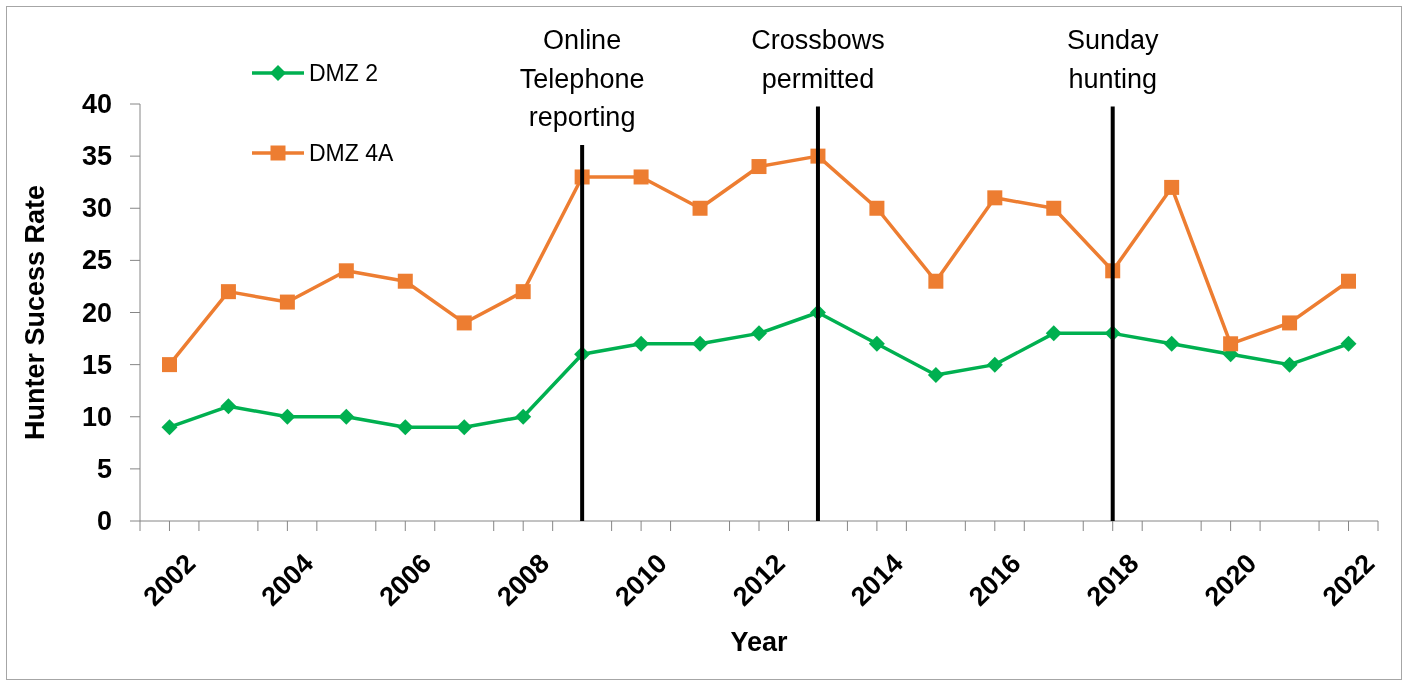  I want to click on y-tick-label: 10, so click(96, 416).